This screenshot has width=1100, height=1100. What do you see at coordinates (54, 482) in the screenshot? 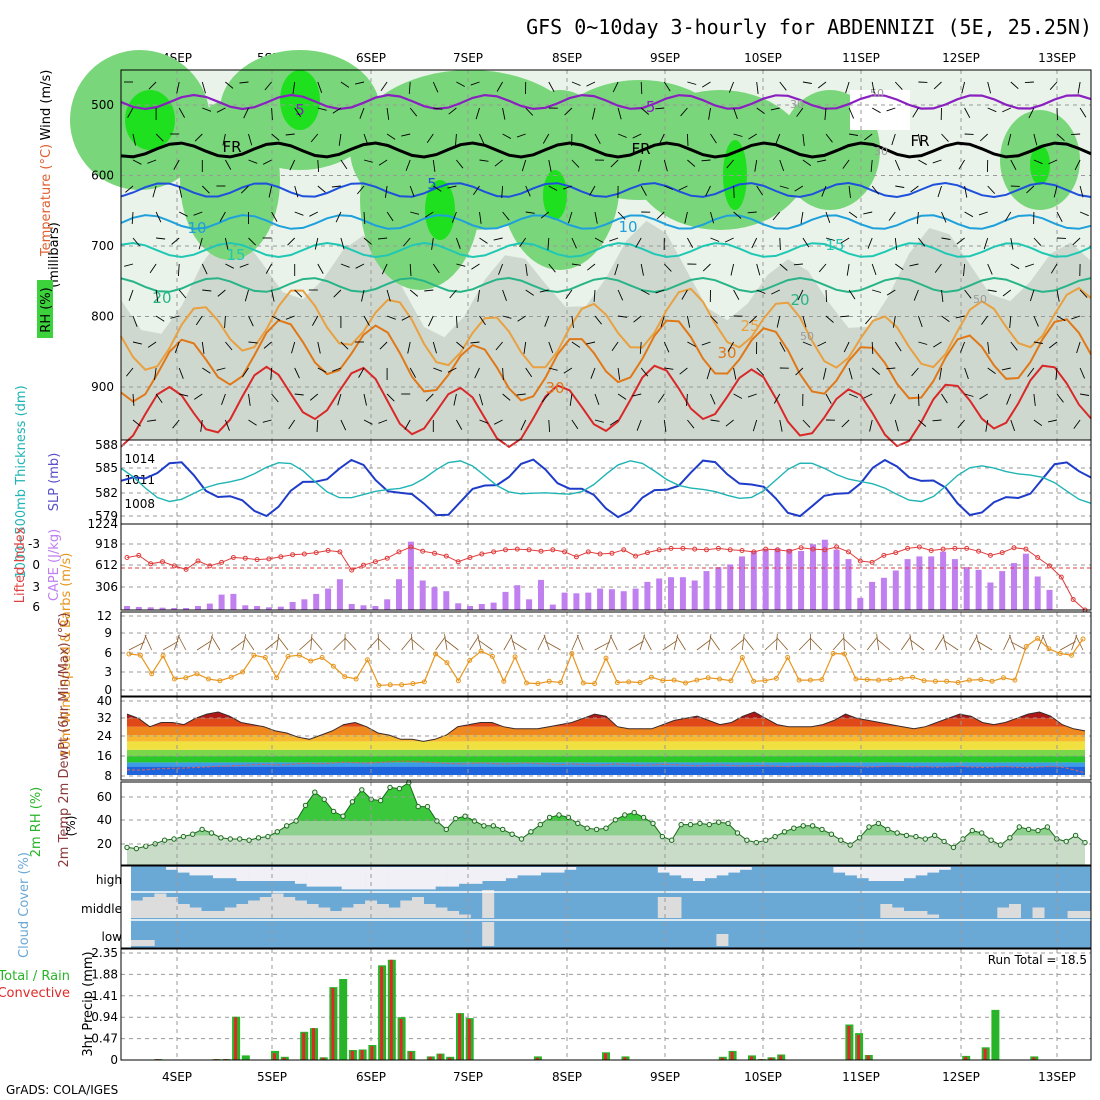
I see `slp-axis-label: SLP (mb)` at bounding box center [54, 482].